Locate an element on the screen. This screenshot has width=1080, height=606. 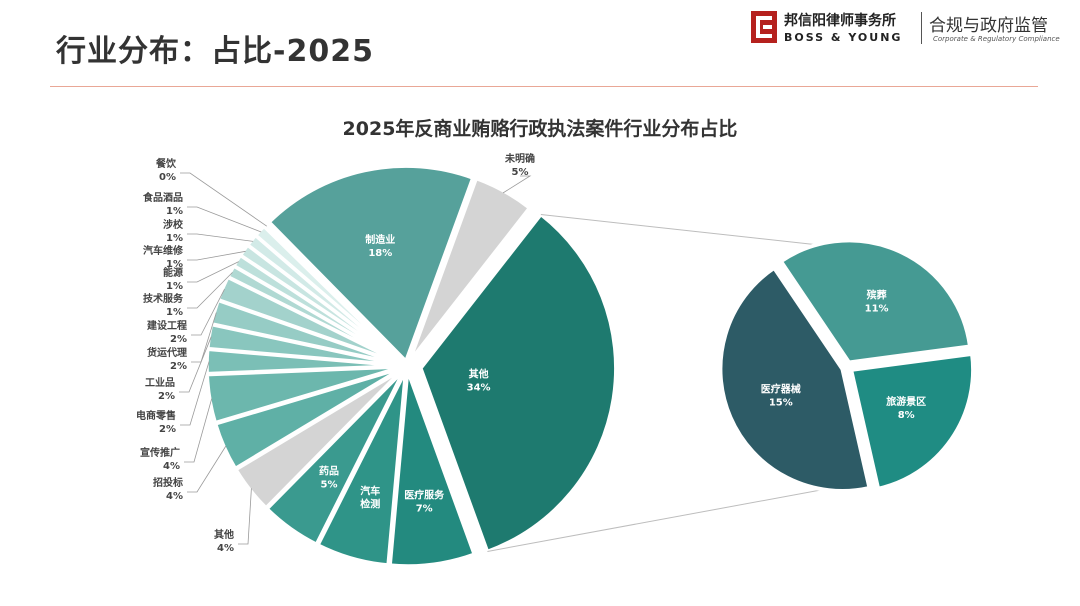
logo-brand-en: BOSS & YOUNG is located at coordinates (843, 37).